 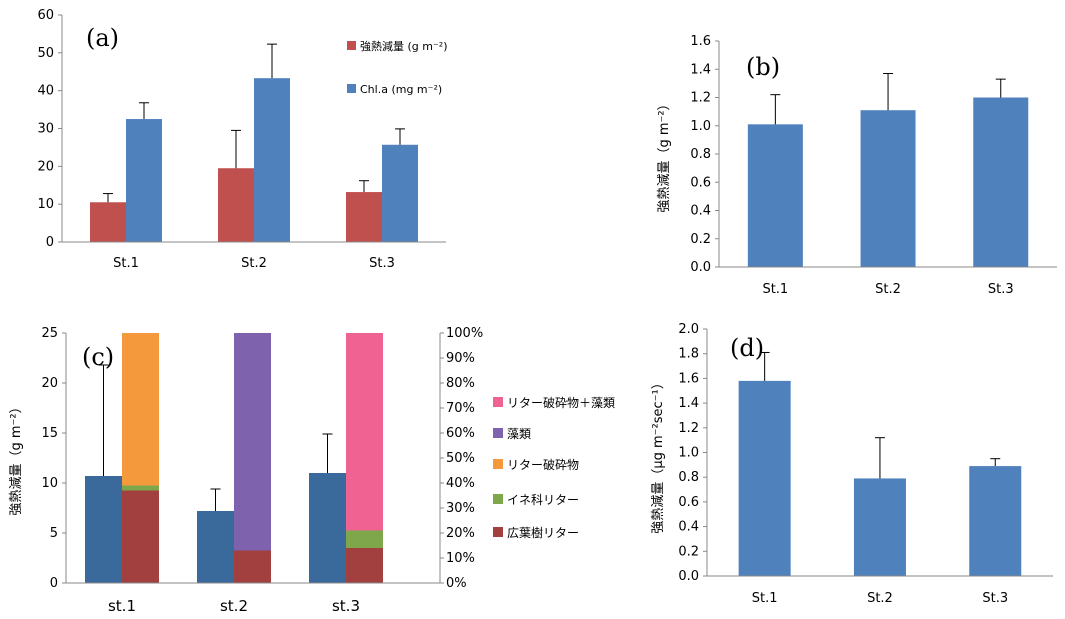 What do you see at coordinates (49, 433) in the screenshot?
I see `y-tick-label: 15` at bounding box center [49, 433].